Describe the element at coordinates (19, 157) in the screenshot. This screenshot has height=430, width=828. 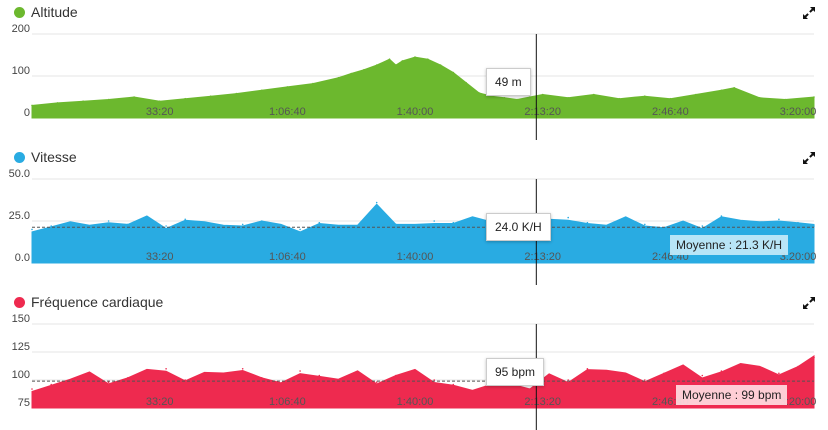
I see `vitesse-legend-dot` at that location.